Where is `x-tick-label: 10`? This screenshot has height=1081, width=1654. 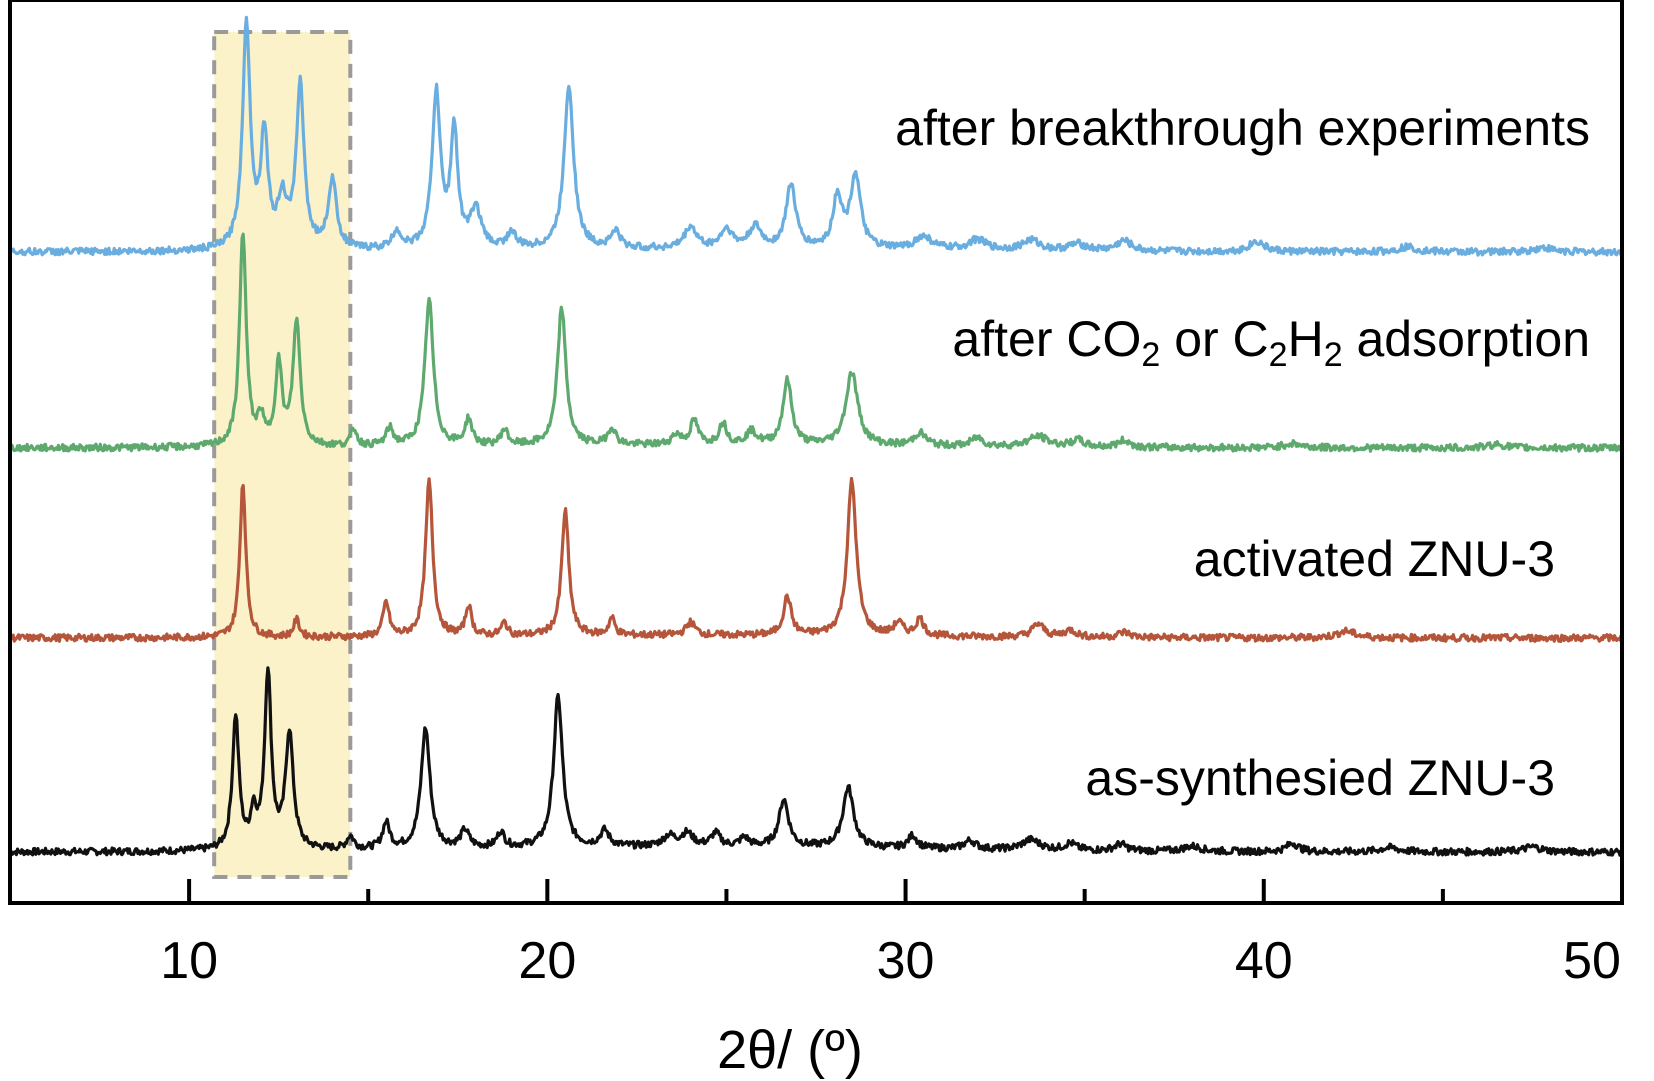 x-tick-label: 10 is located at coordinates (189, 961).